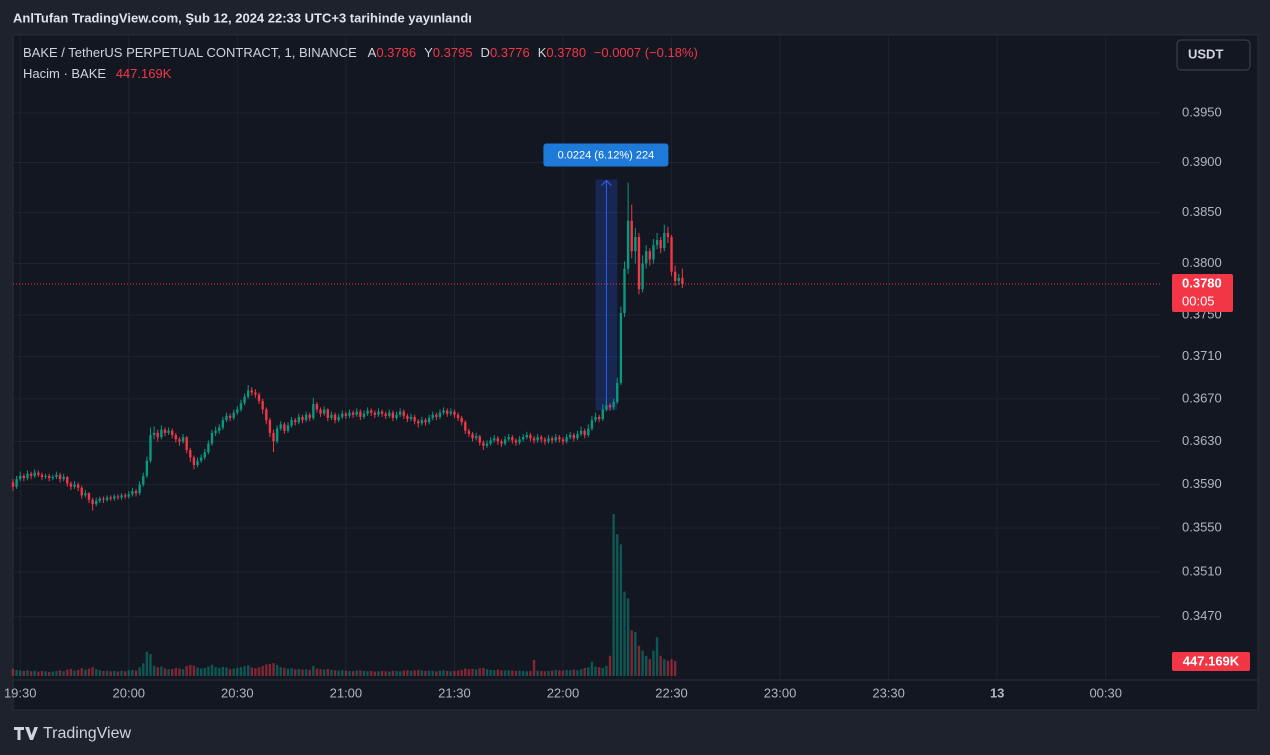  Describe the element at coordinates (780, 692) in the screenshot. I see `x-tick-label: 23:00` at that location.